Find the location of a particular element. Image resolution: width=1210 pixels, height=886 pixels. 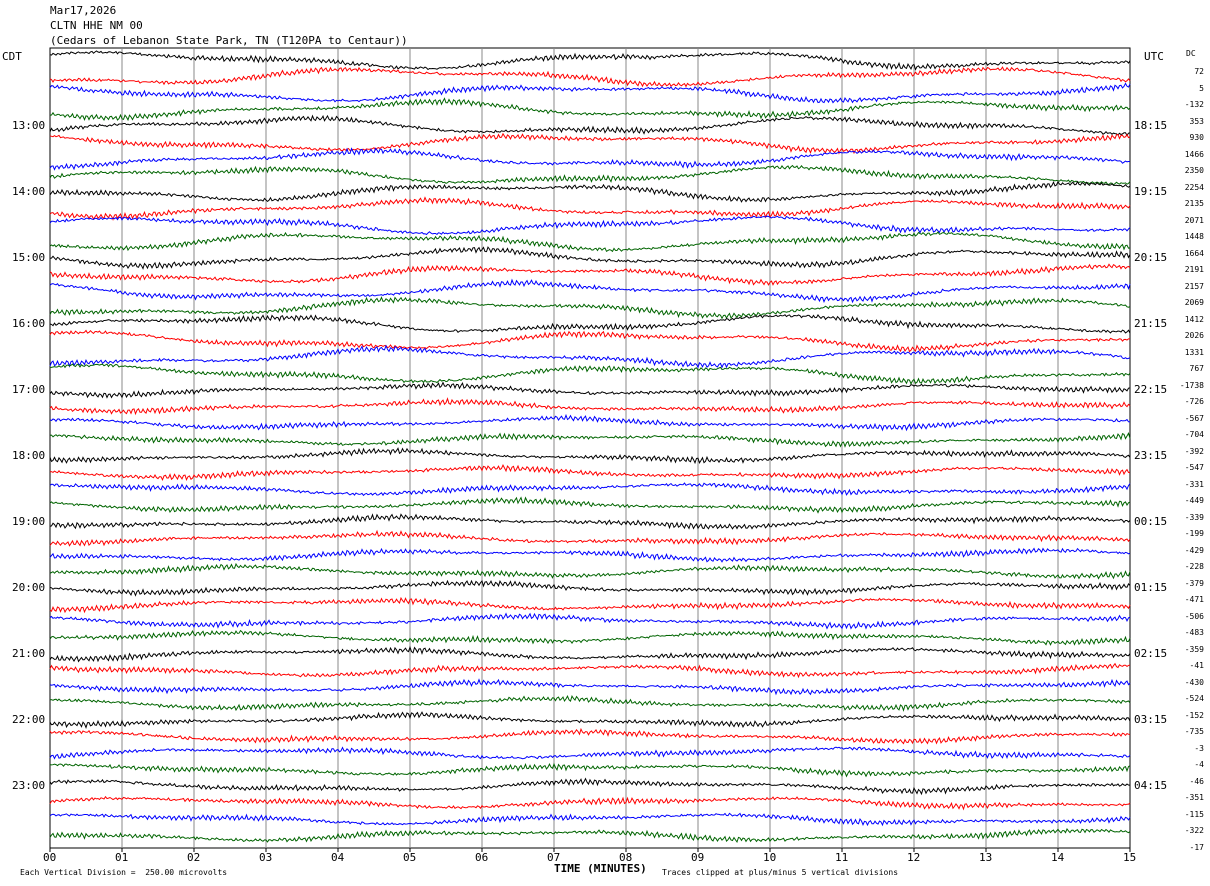

dc-offset-label: -115 is located at coordinates (1194, 814).